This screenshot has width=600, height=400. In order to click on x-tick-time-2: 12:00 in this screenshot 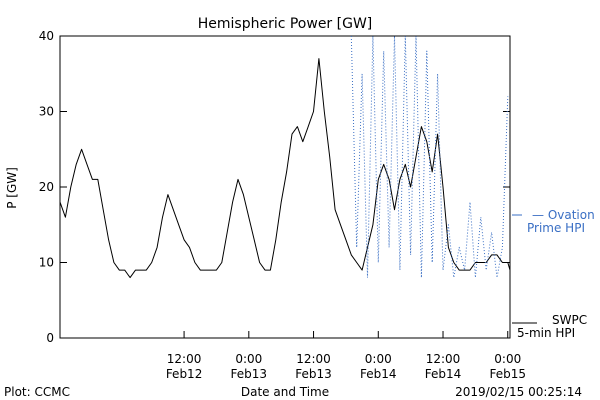, I will do `click(313, 359)`.